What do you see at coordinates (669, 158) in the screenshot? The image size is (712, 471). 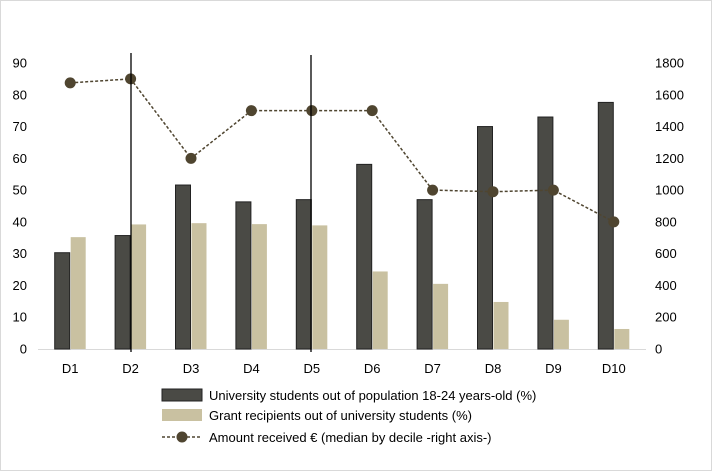 I see `right-tick-label: 1200` at bounding box center [669, 158].